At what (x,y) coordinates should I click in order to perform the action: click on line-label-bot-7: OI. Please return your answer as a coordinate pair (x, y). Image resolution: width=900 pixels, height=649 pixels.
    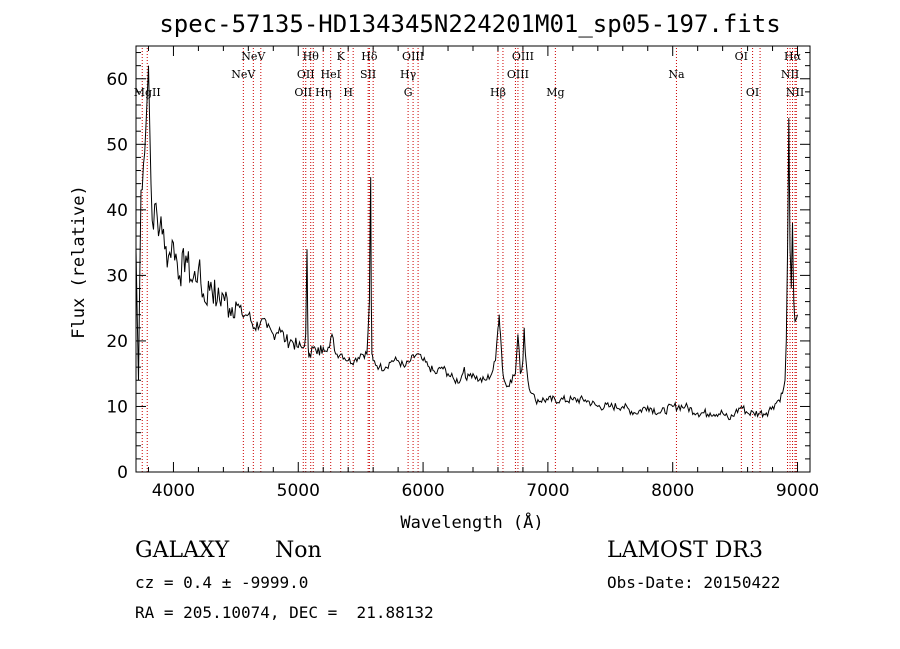
    Looking at the image, I should click on (752, 92).